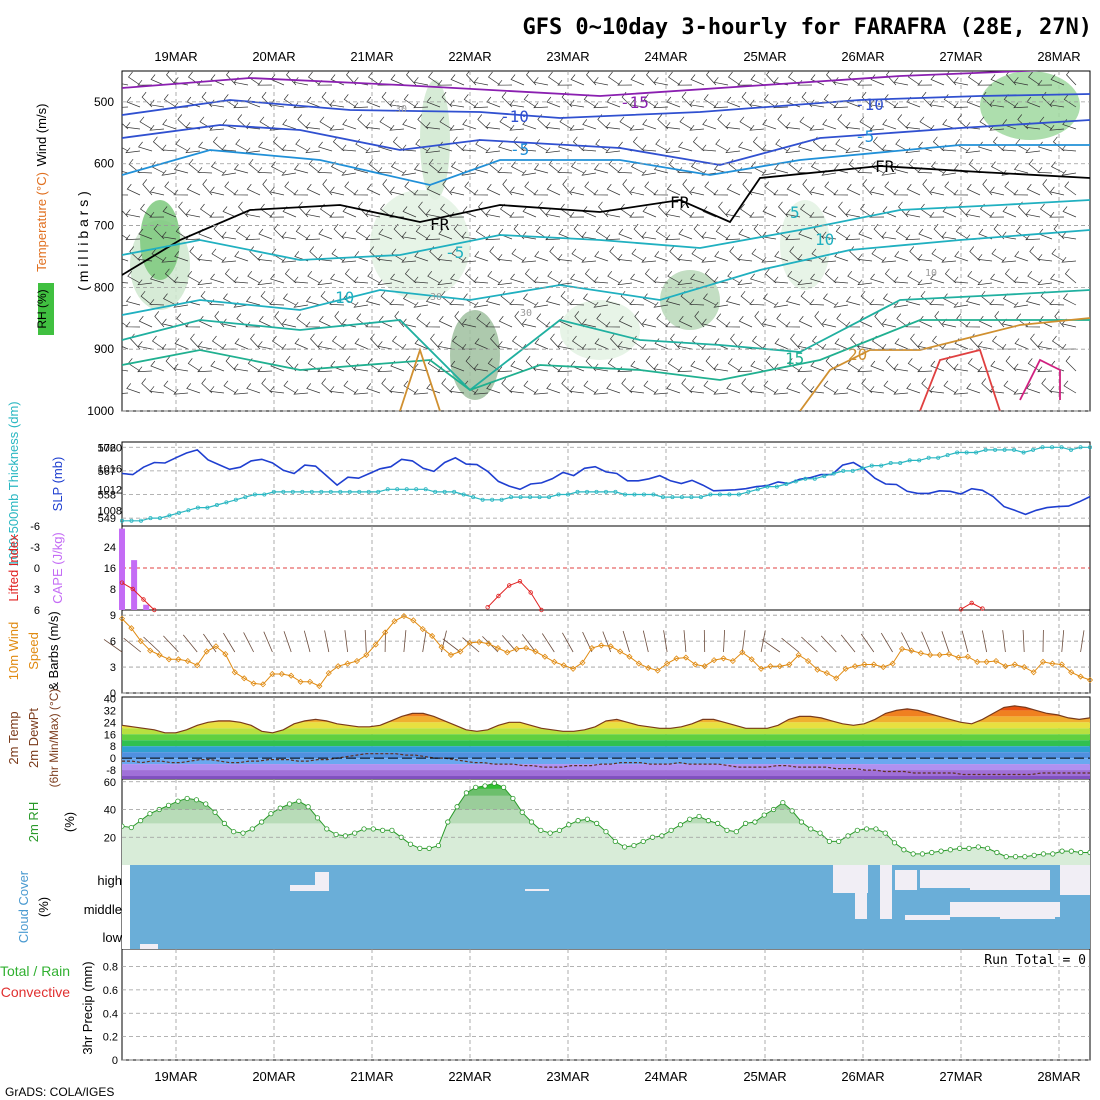 The width and height of the screenshot is (1100, 1100). Describe the element at coordinates (104, 164) in the screenshot. I see `ua-y-tick: 600` at that location.